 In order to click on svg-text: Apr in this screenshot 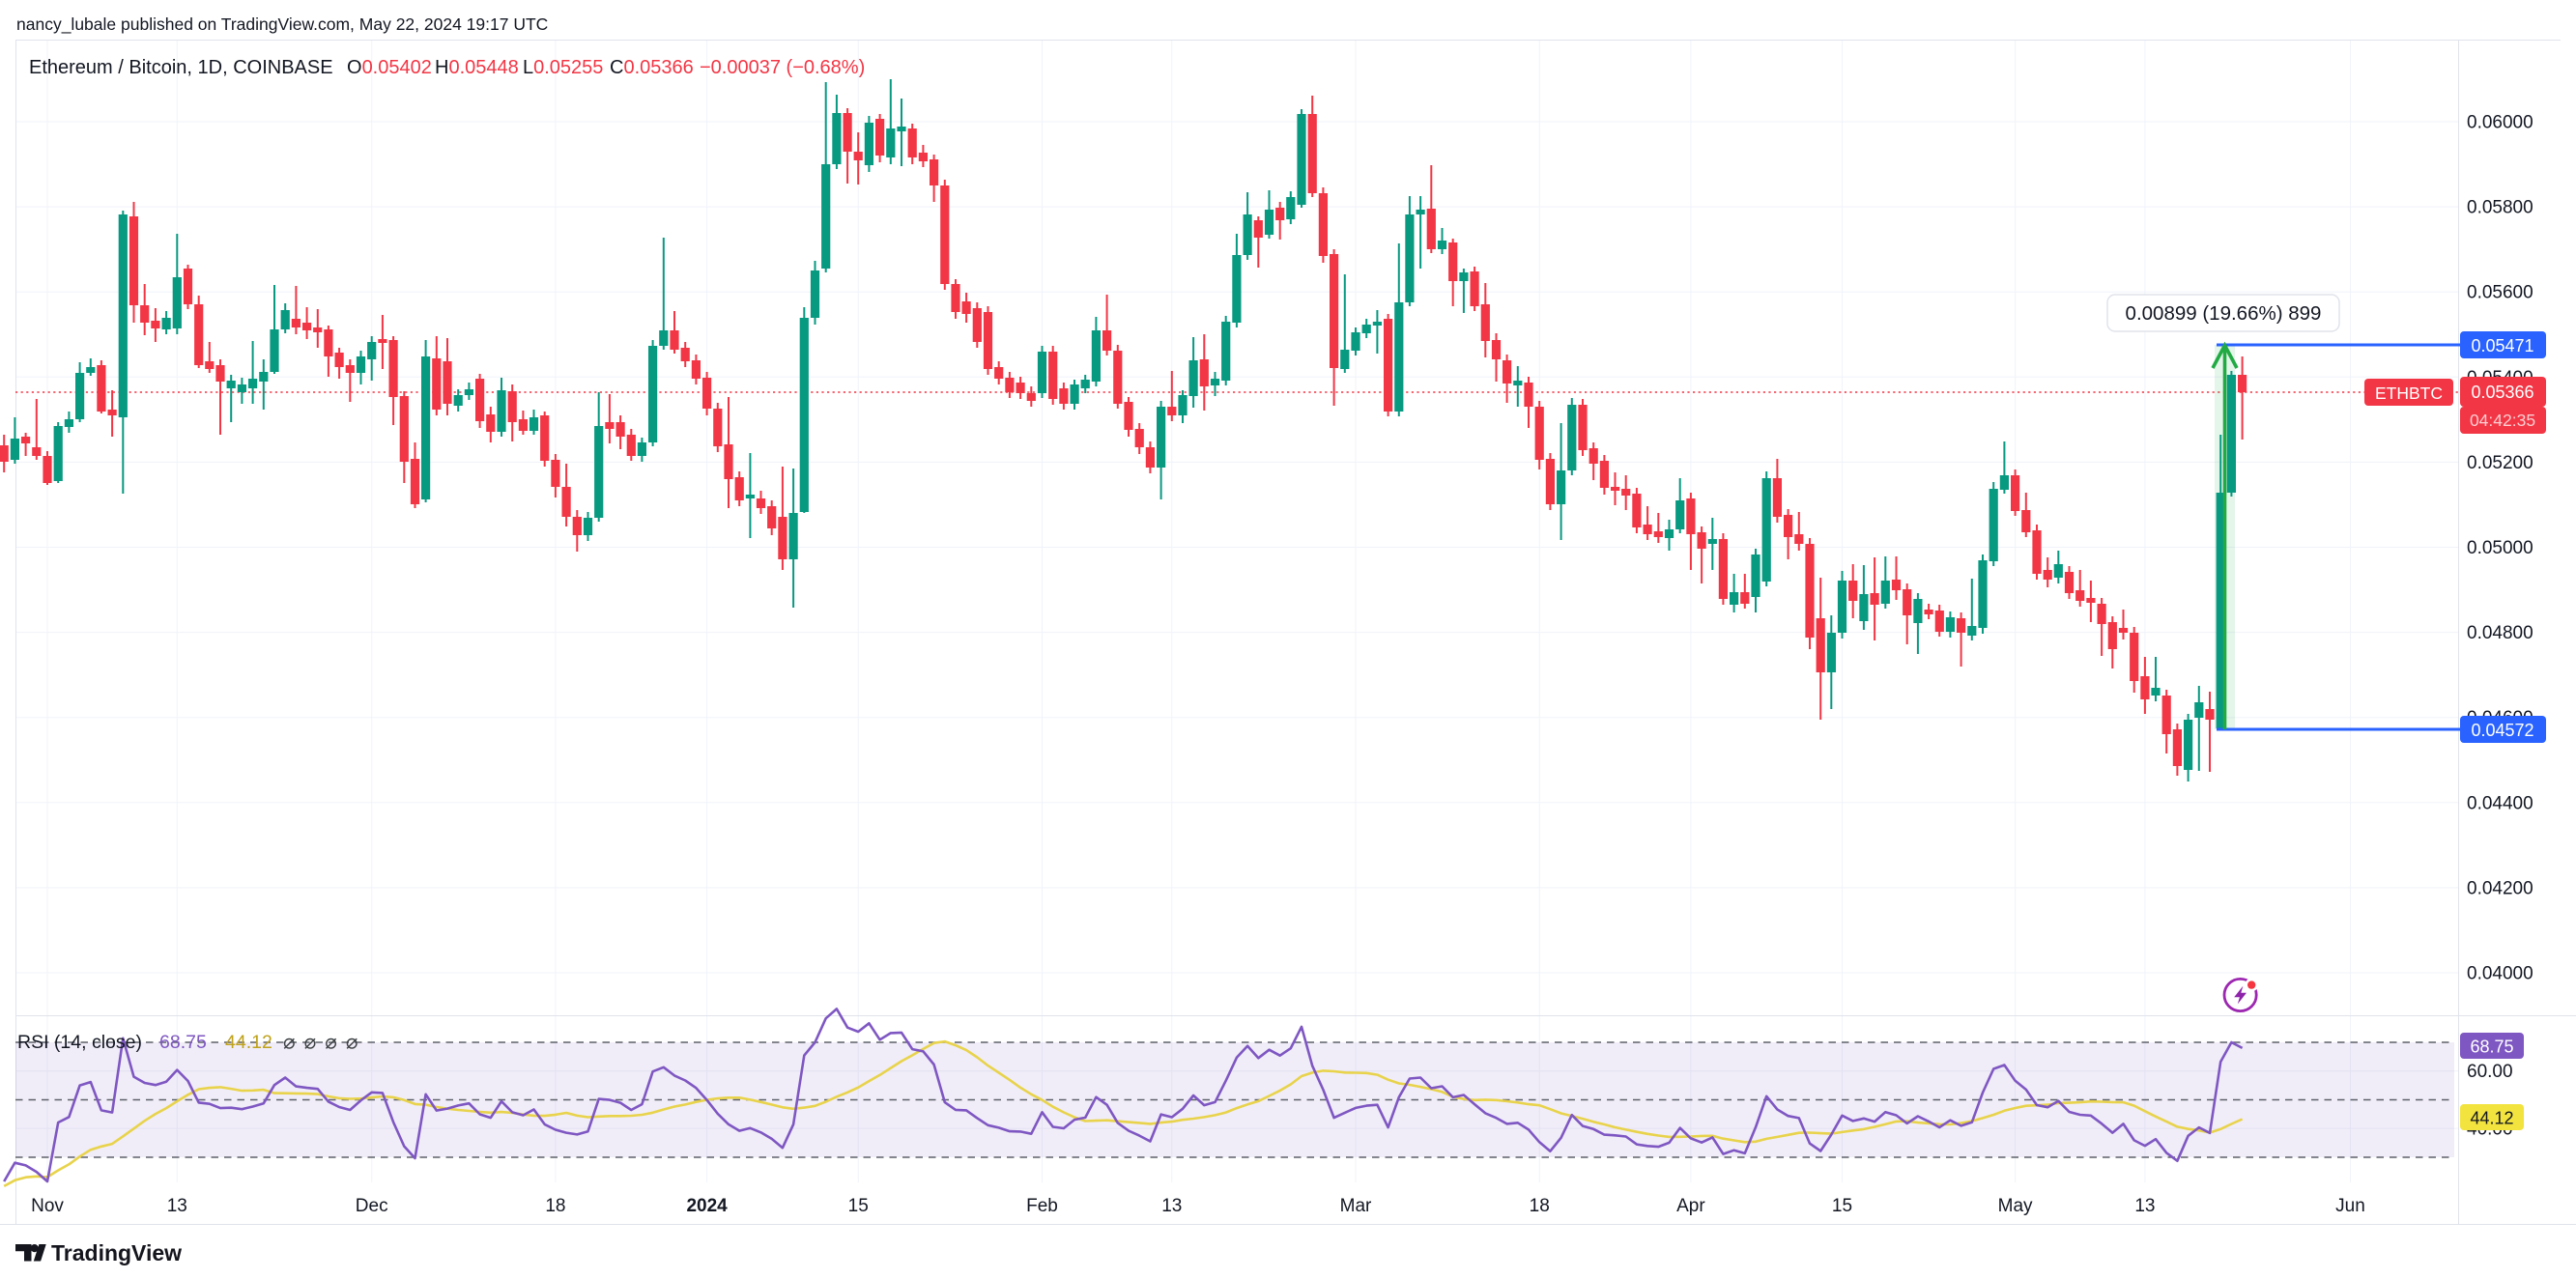, I will do `click(1691, 1206)`.